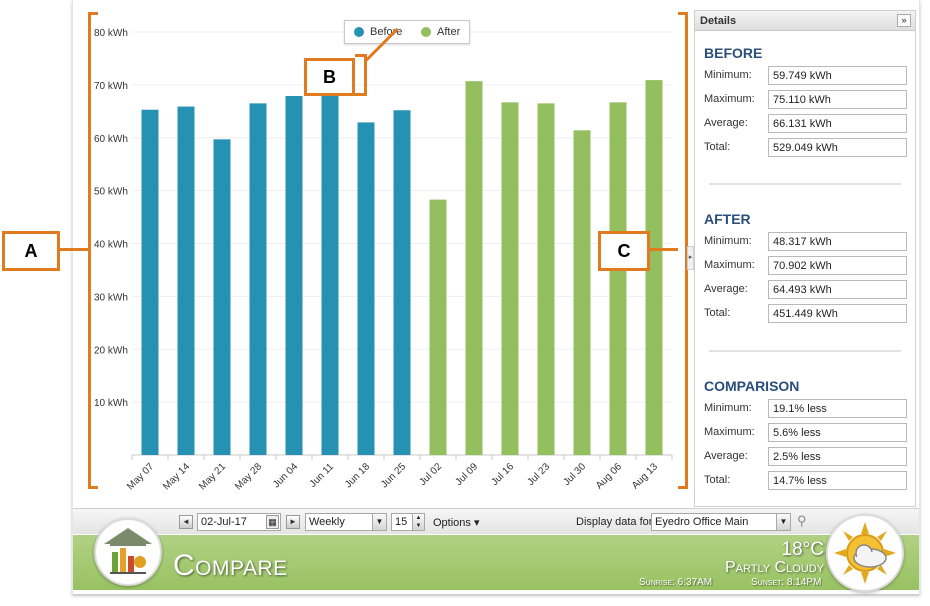 This screenshot has height=606, width=930. Describe the element at coordinates (837, 289) in the screenshot. I see `after-average-field: 64.493 kWh` at that location.